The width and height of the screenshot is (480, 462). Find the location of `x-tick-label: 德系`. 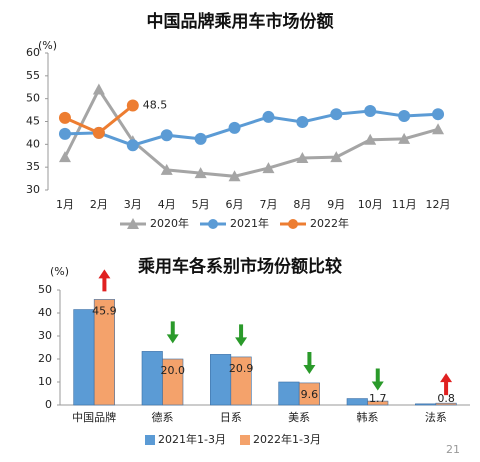

x-tick-label: 德系 is located at coordinates (163, 417).